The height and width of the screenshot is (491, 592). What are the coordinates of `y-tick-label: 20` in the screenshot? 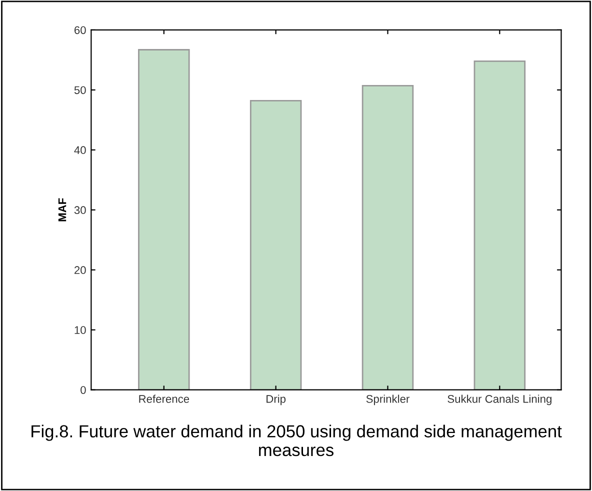 It's located at (80, 270).